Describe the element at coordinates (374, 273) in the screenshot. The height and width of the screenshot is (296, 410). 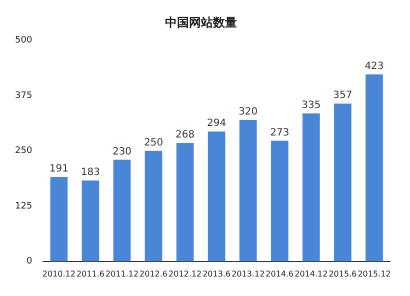
I see `x-tick-label: 2015.12` at that location.